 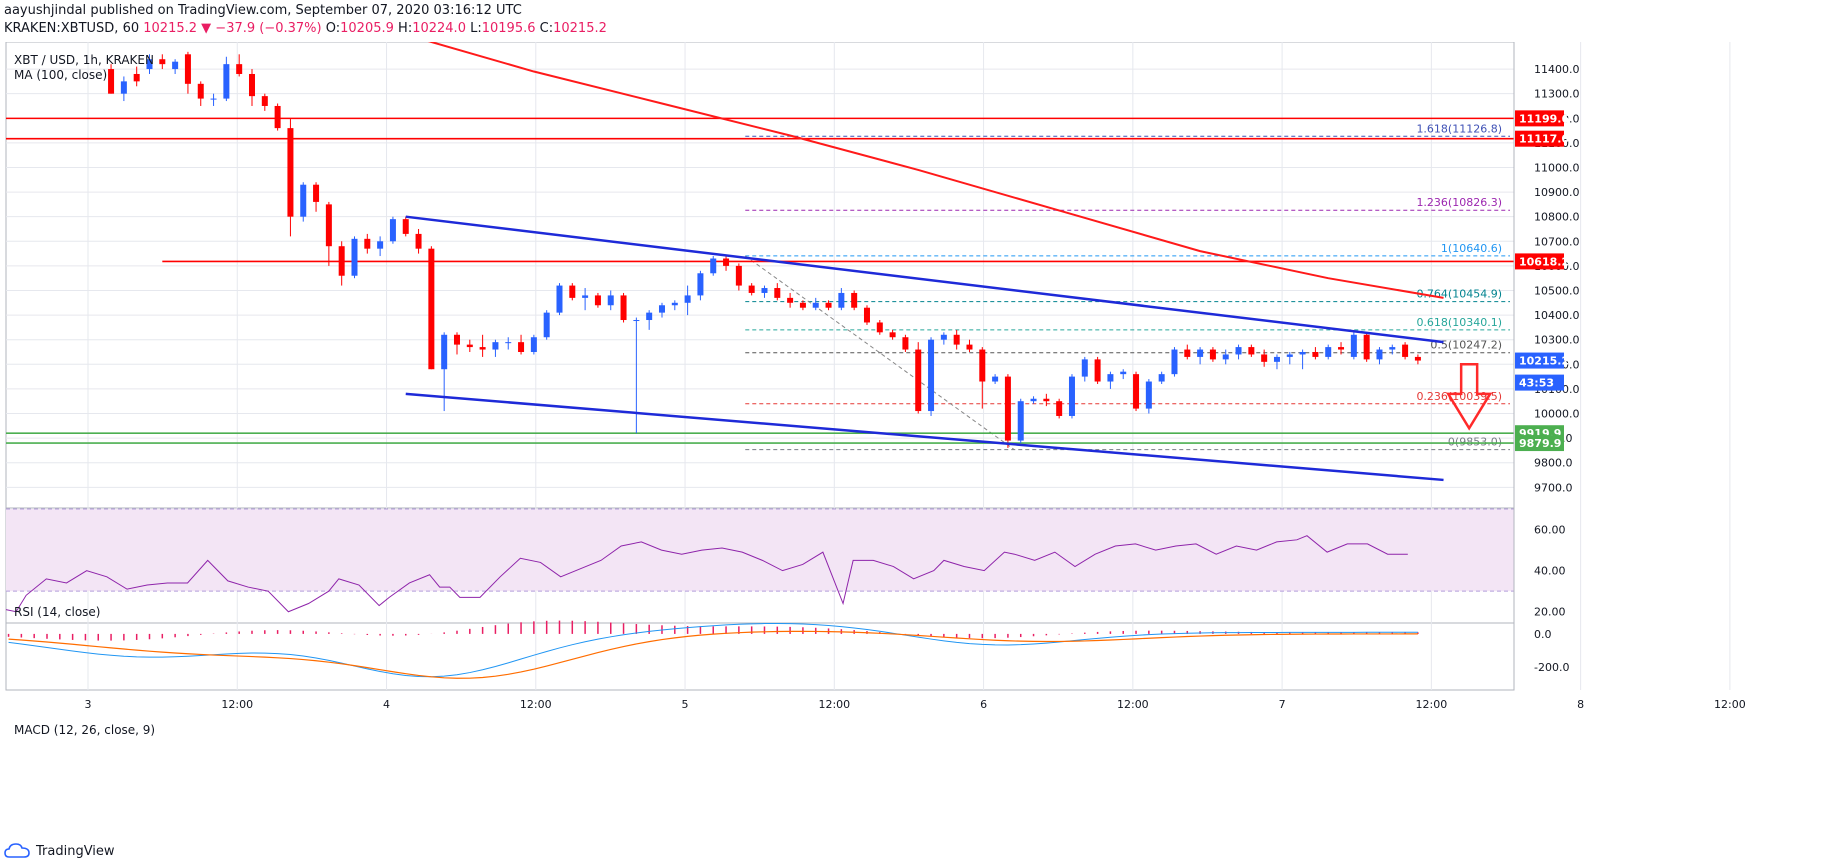 What do you see at coordinates (17, 850) in the screenshot?
I see `tradingview-cloud-icon` at bounding box center [17, 850].